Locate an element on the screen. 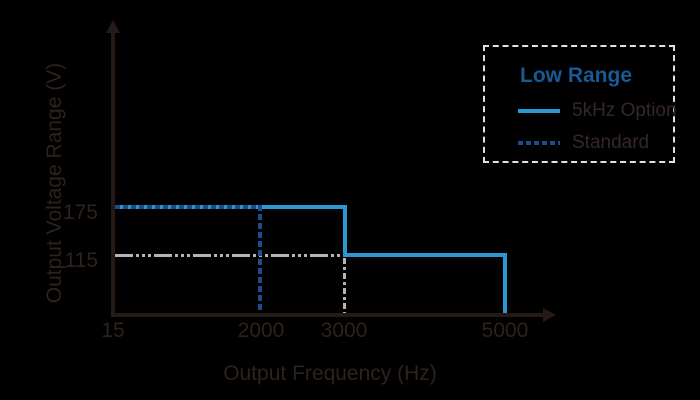 Image resolution: width=700 pixels, height=400 pixels. series-5khz-segment-115v is located at coordinates (425, 255).